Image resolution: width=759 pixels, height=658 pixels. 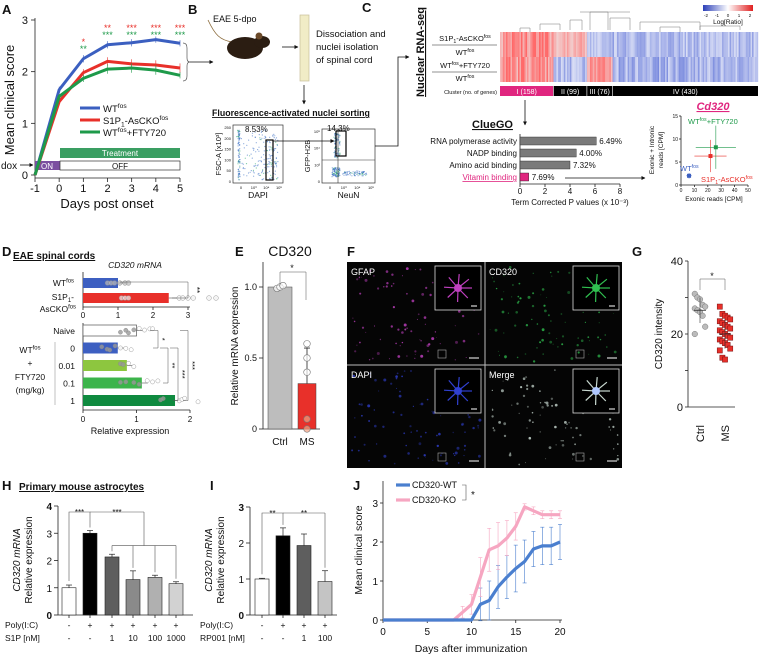 I want to click on cell-body, so click(x=596, y=391).